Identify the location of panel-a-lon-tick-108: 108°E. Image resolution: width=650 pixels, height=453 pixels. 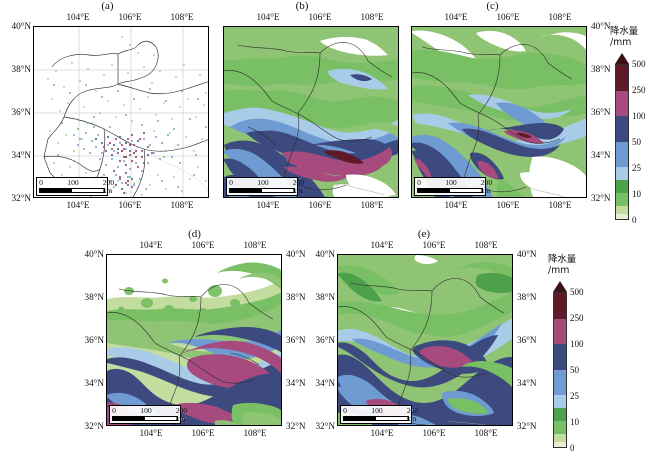
(182, 17).